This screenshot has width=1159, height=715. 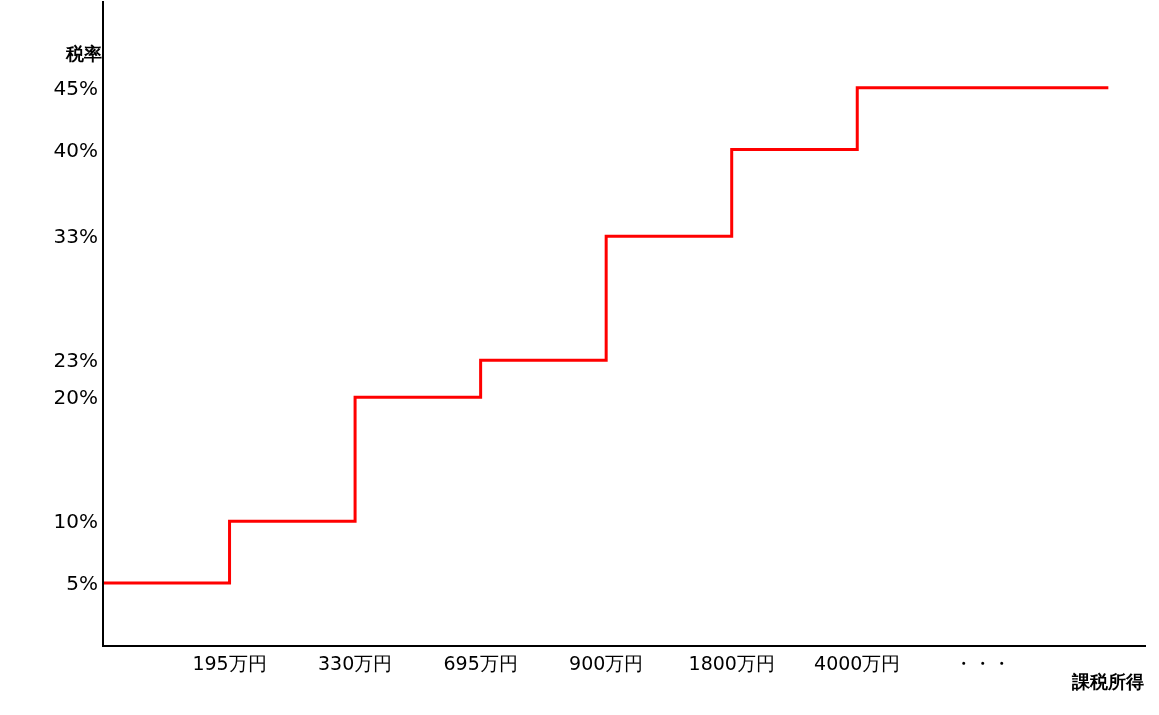 I want to click on y-tick-label: 33%, so click(x=75, y=236).